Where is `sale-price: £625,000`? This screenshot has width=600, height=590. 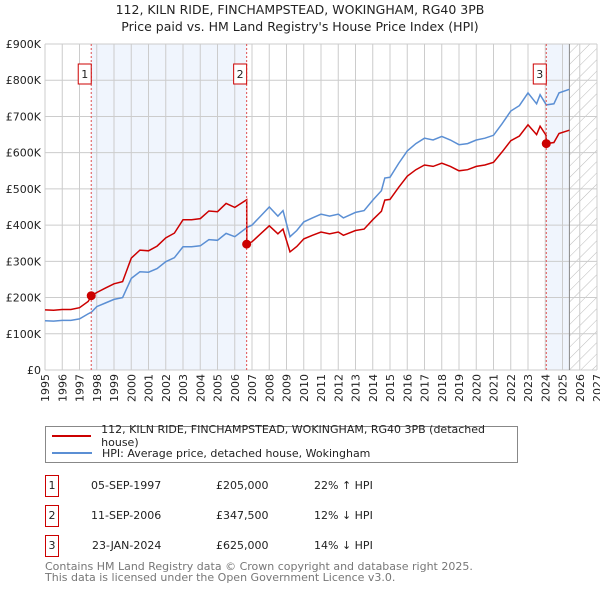 sale-price: £625,000 is located at coordinates (242, 545).